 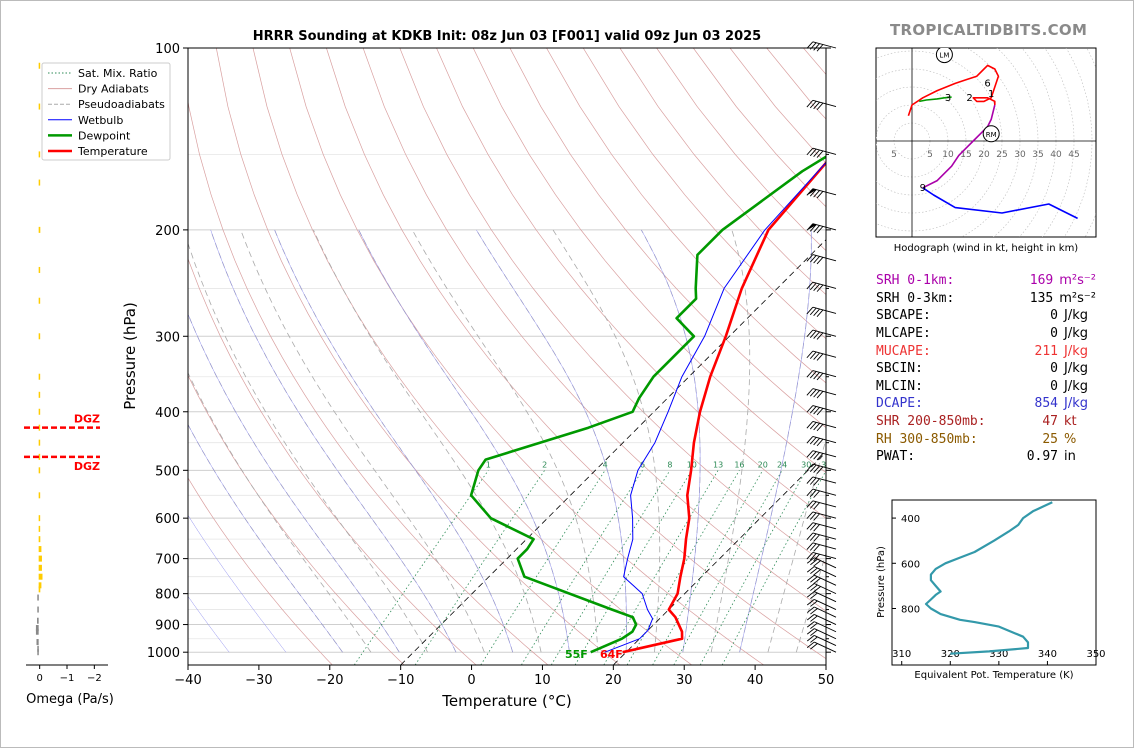 What do you see at coordinates (167, 626) in the screenshot?
I see `y-tick-label: 900` at bounding box center [167, 626].